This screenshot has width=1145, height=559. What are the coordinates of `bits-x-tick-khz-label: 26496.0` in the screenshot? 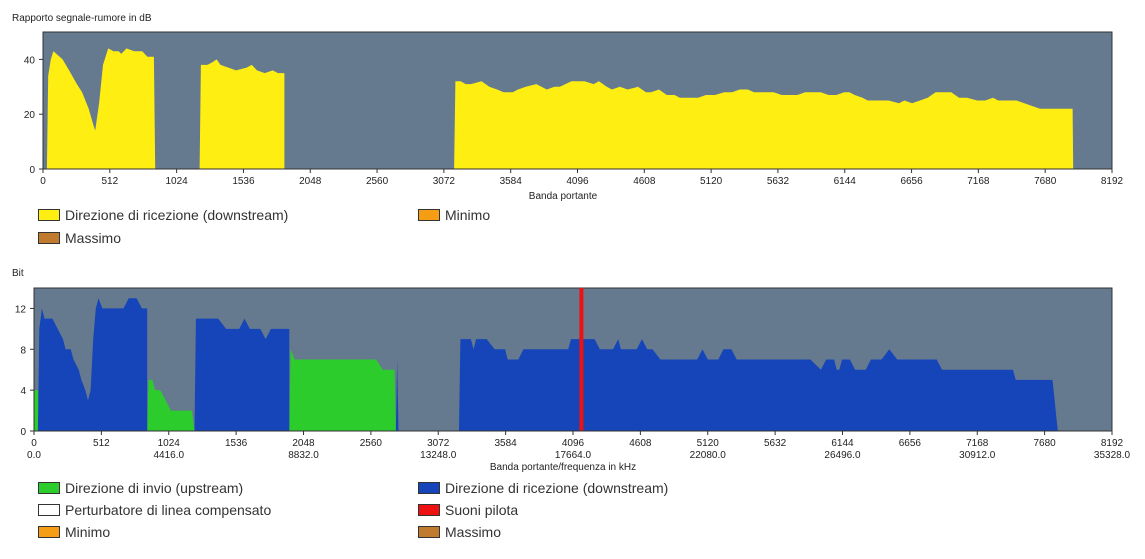 It's located at (842, 455).